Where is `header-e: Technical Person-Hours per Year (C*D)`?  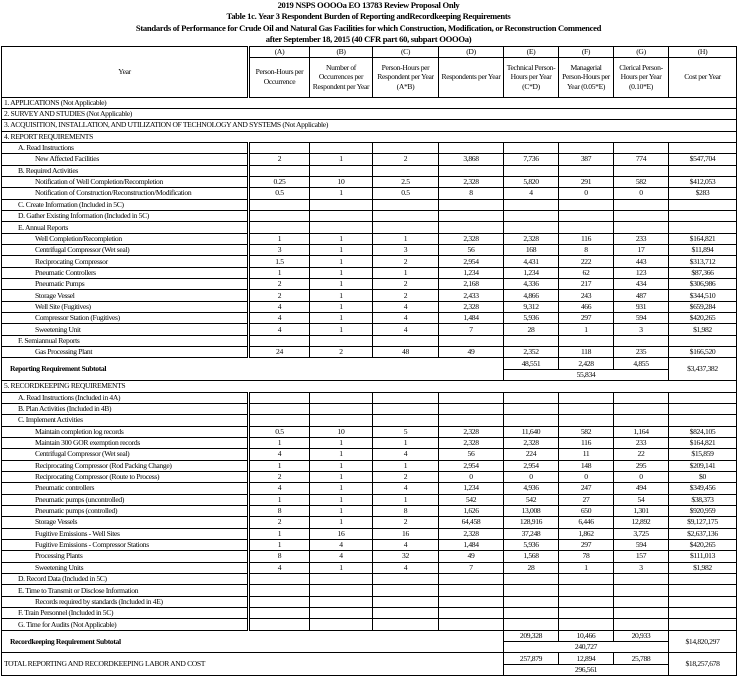 header-e: Technical Person-Hours per Year (C*D) is located at coordinates (531, 77).